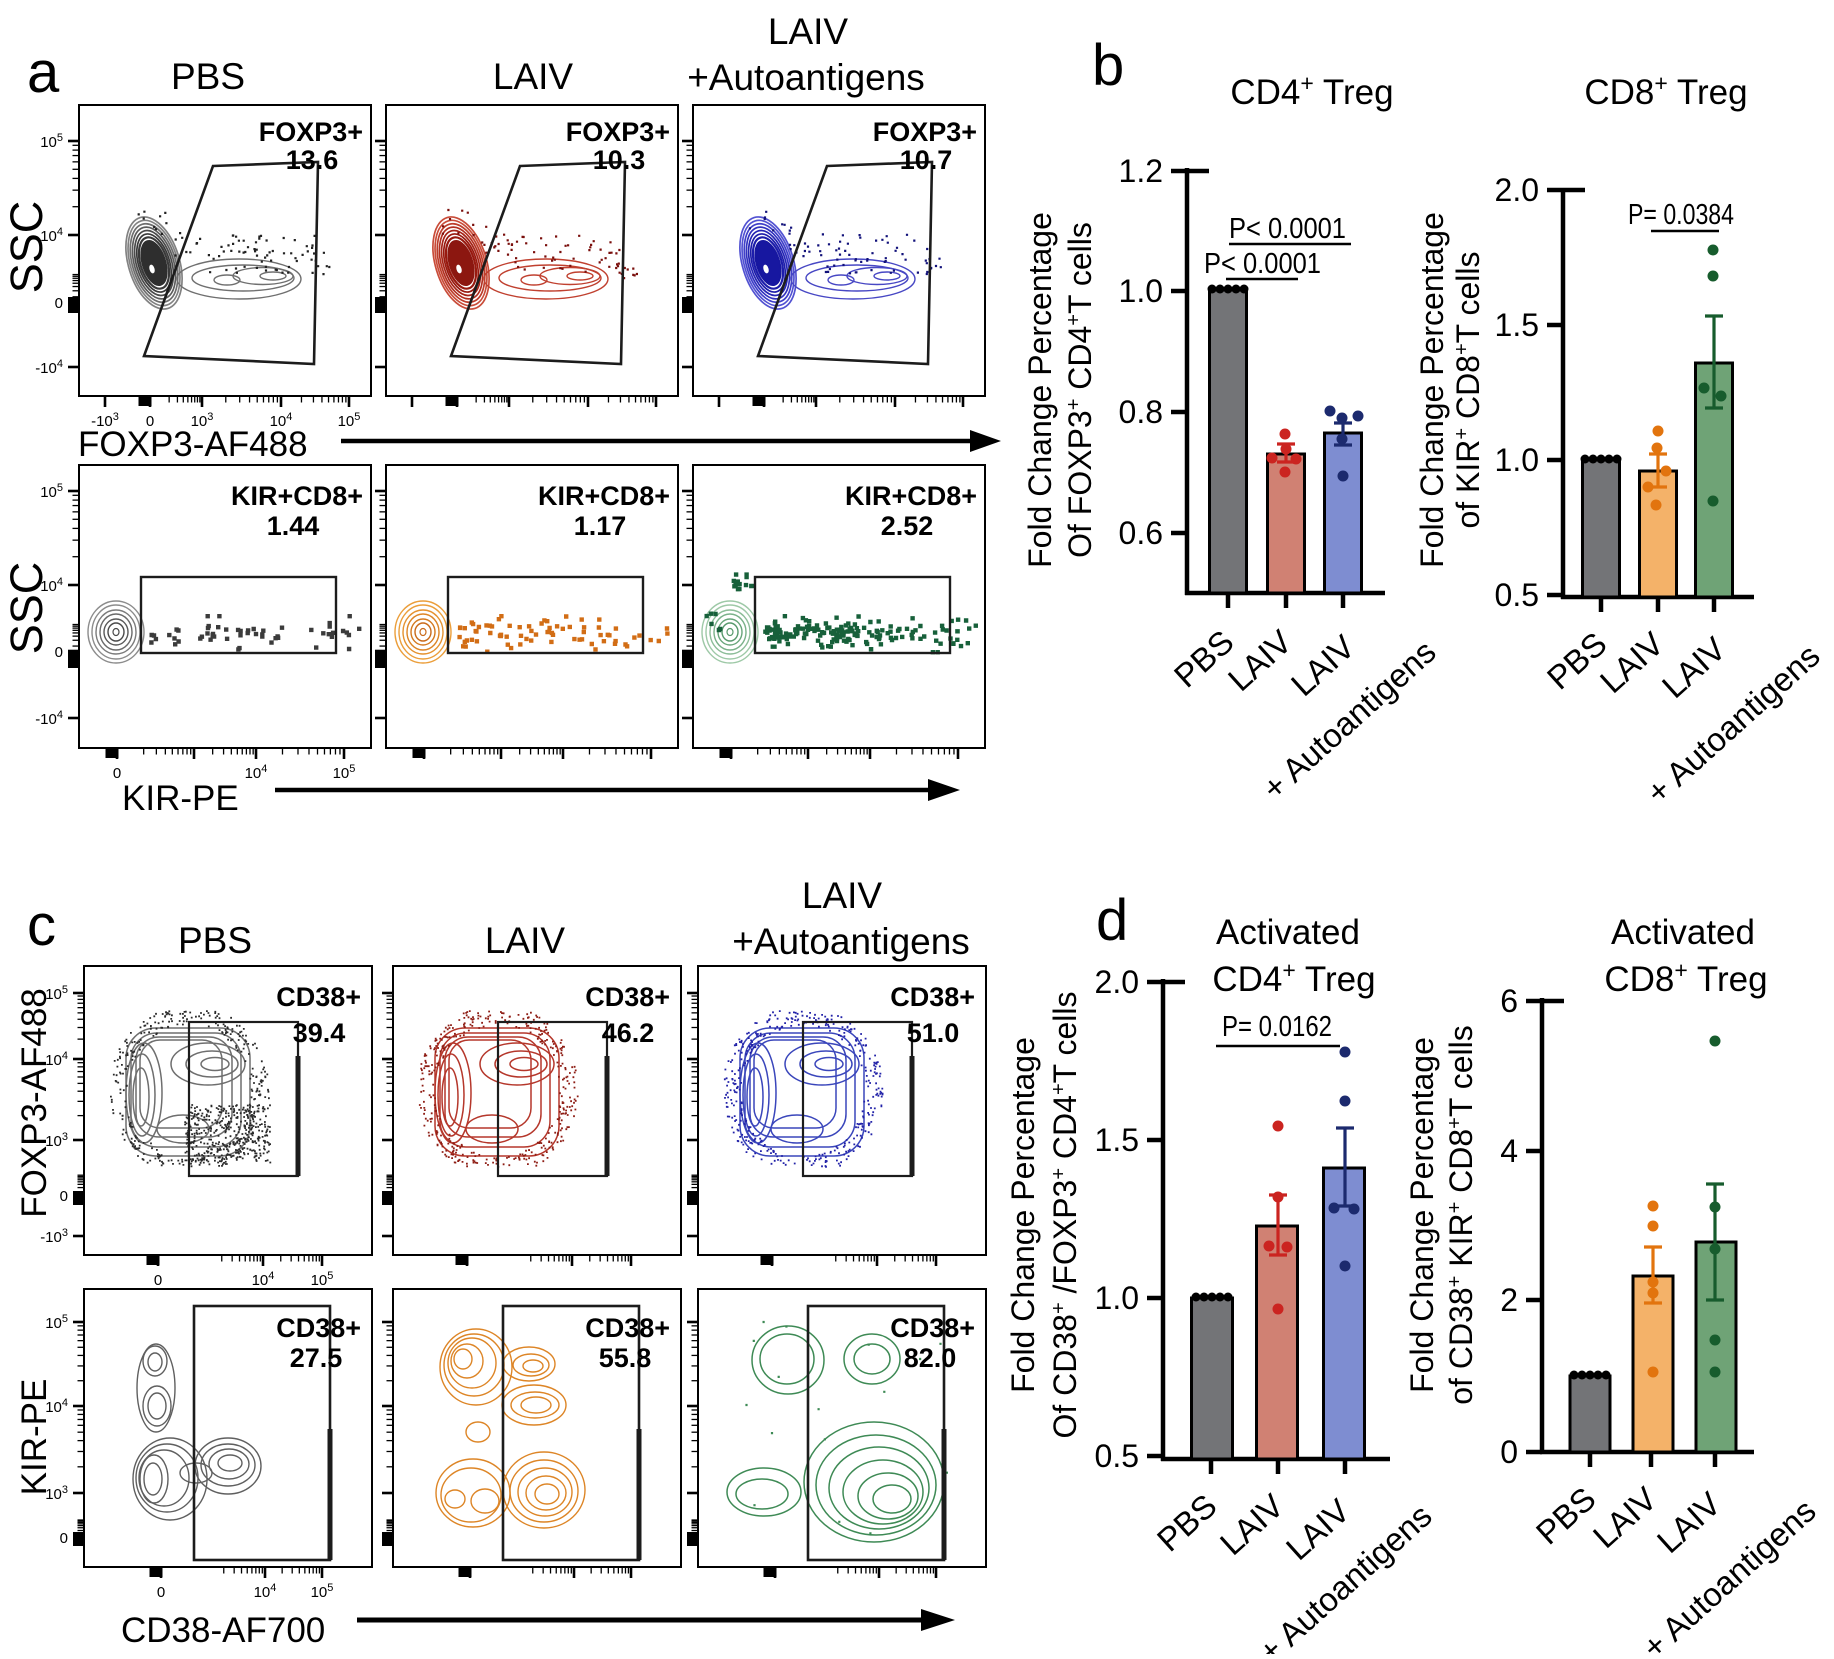 This screenshot has width=1834, height=1659. What do you see at coordinates (319, 1033) in the screenshot?
I see `svg-text: 39.4` at bounding box center [319, 1033].